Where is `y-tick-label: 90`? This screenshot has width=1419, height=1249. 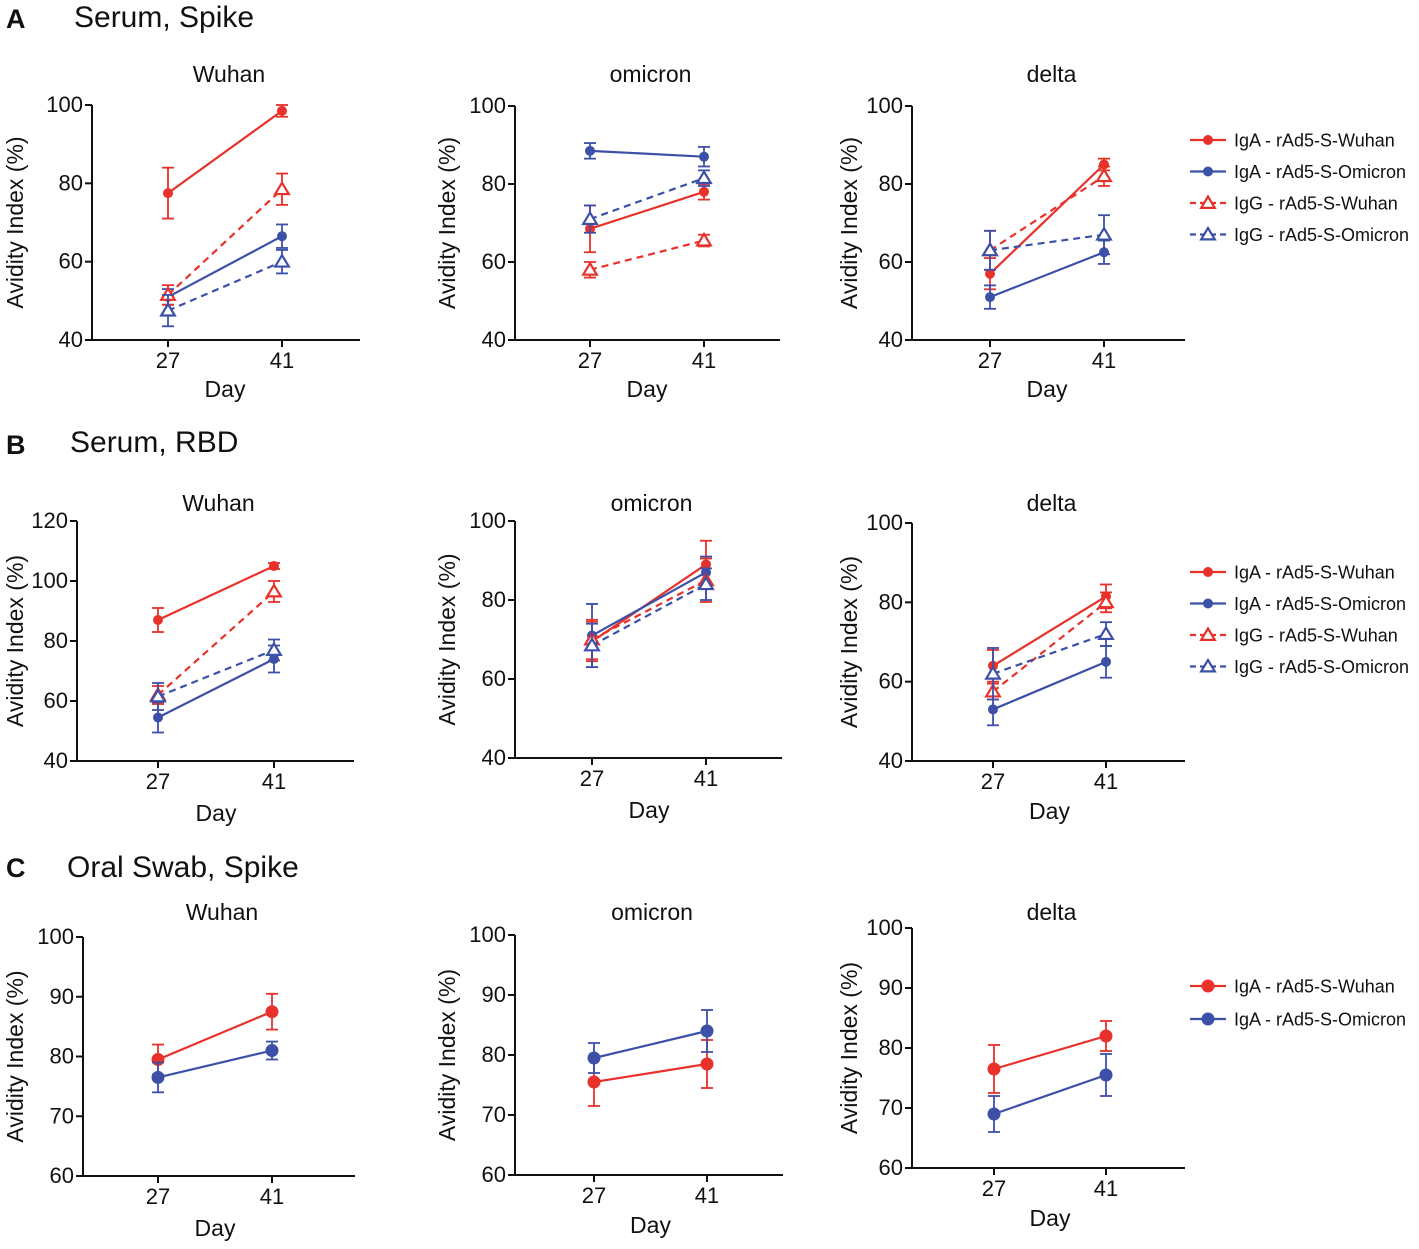 y-tick-label: 90 is located at coordinates (494, 994).